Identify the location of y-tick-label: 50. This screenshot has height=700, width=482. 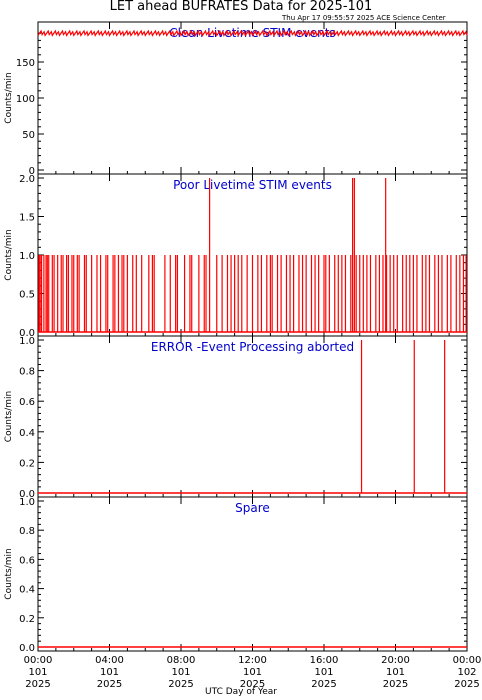
(28, 135).